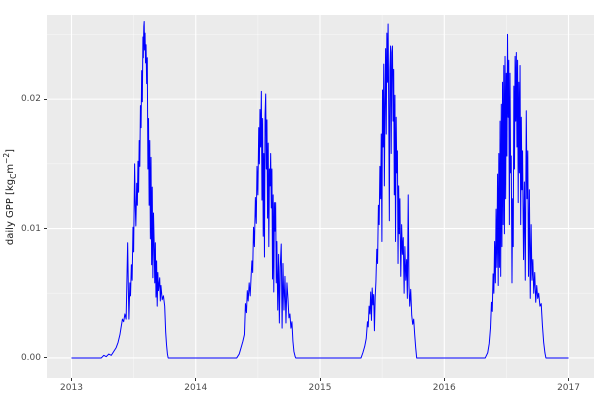 The width and height of the screenshot is (600, 400). Describe the element at coordinates (196, 388) in the screenshot. I see `x-axis-tick-label: 2014` at that location.